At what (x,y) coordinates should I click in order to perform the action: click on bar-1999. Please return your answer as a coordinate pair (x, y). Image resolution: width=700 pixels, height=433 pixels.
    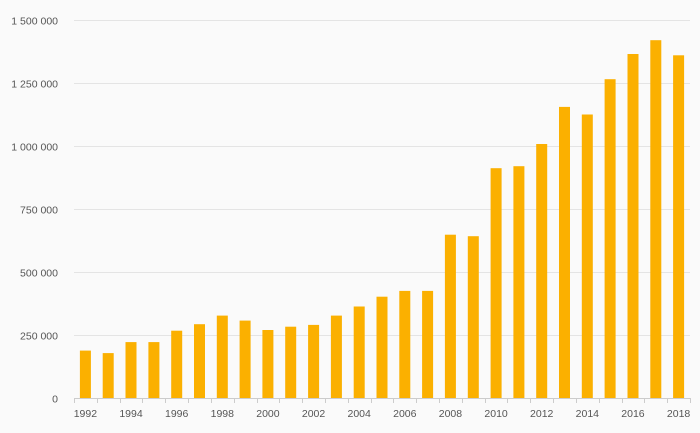
    Looking at the image, I should click on (245, 359).